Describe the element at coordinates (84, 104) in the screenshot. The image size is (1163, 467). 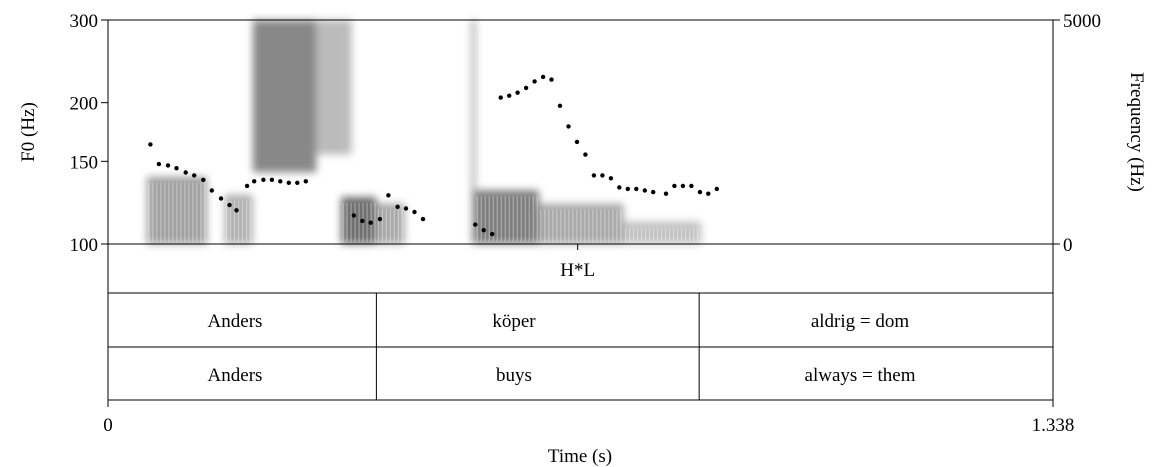
I see `f0-tick-label: 200` at that location.